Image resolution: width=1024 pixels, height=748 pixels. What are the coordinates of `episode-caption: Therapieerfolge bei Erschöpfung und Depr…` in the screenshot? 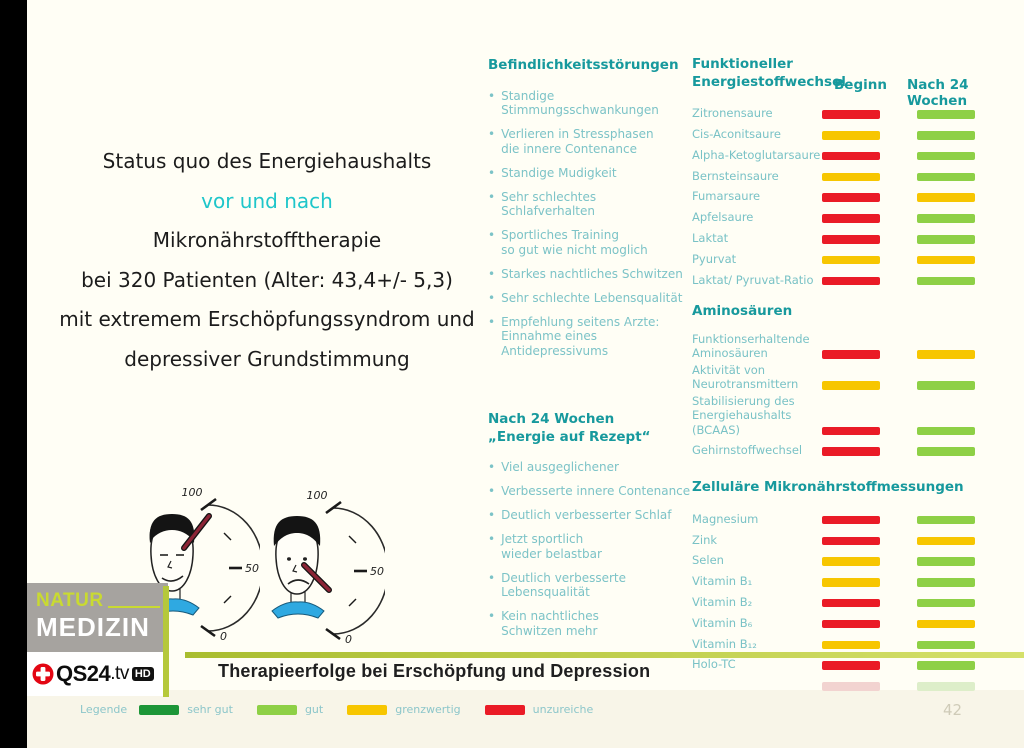 It's located at (434, 671).